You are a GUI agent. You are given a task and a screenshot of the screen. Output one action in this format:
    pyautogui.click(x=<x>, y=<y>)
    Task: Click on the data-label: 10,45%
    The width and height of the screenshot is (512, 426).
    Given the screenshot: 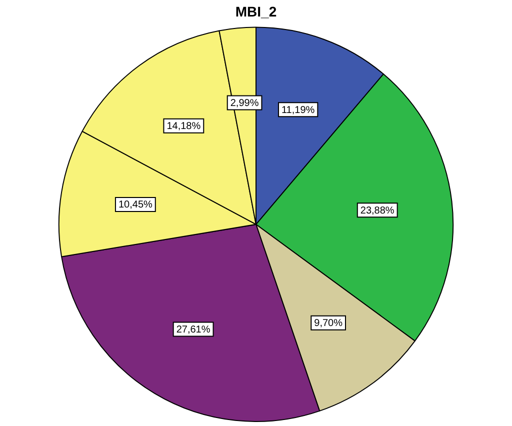 What is the action you would take?
    pyautogui.click(x=135, y=205)
    